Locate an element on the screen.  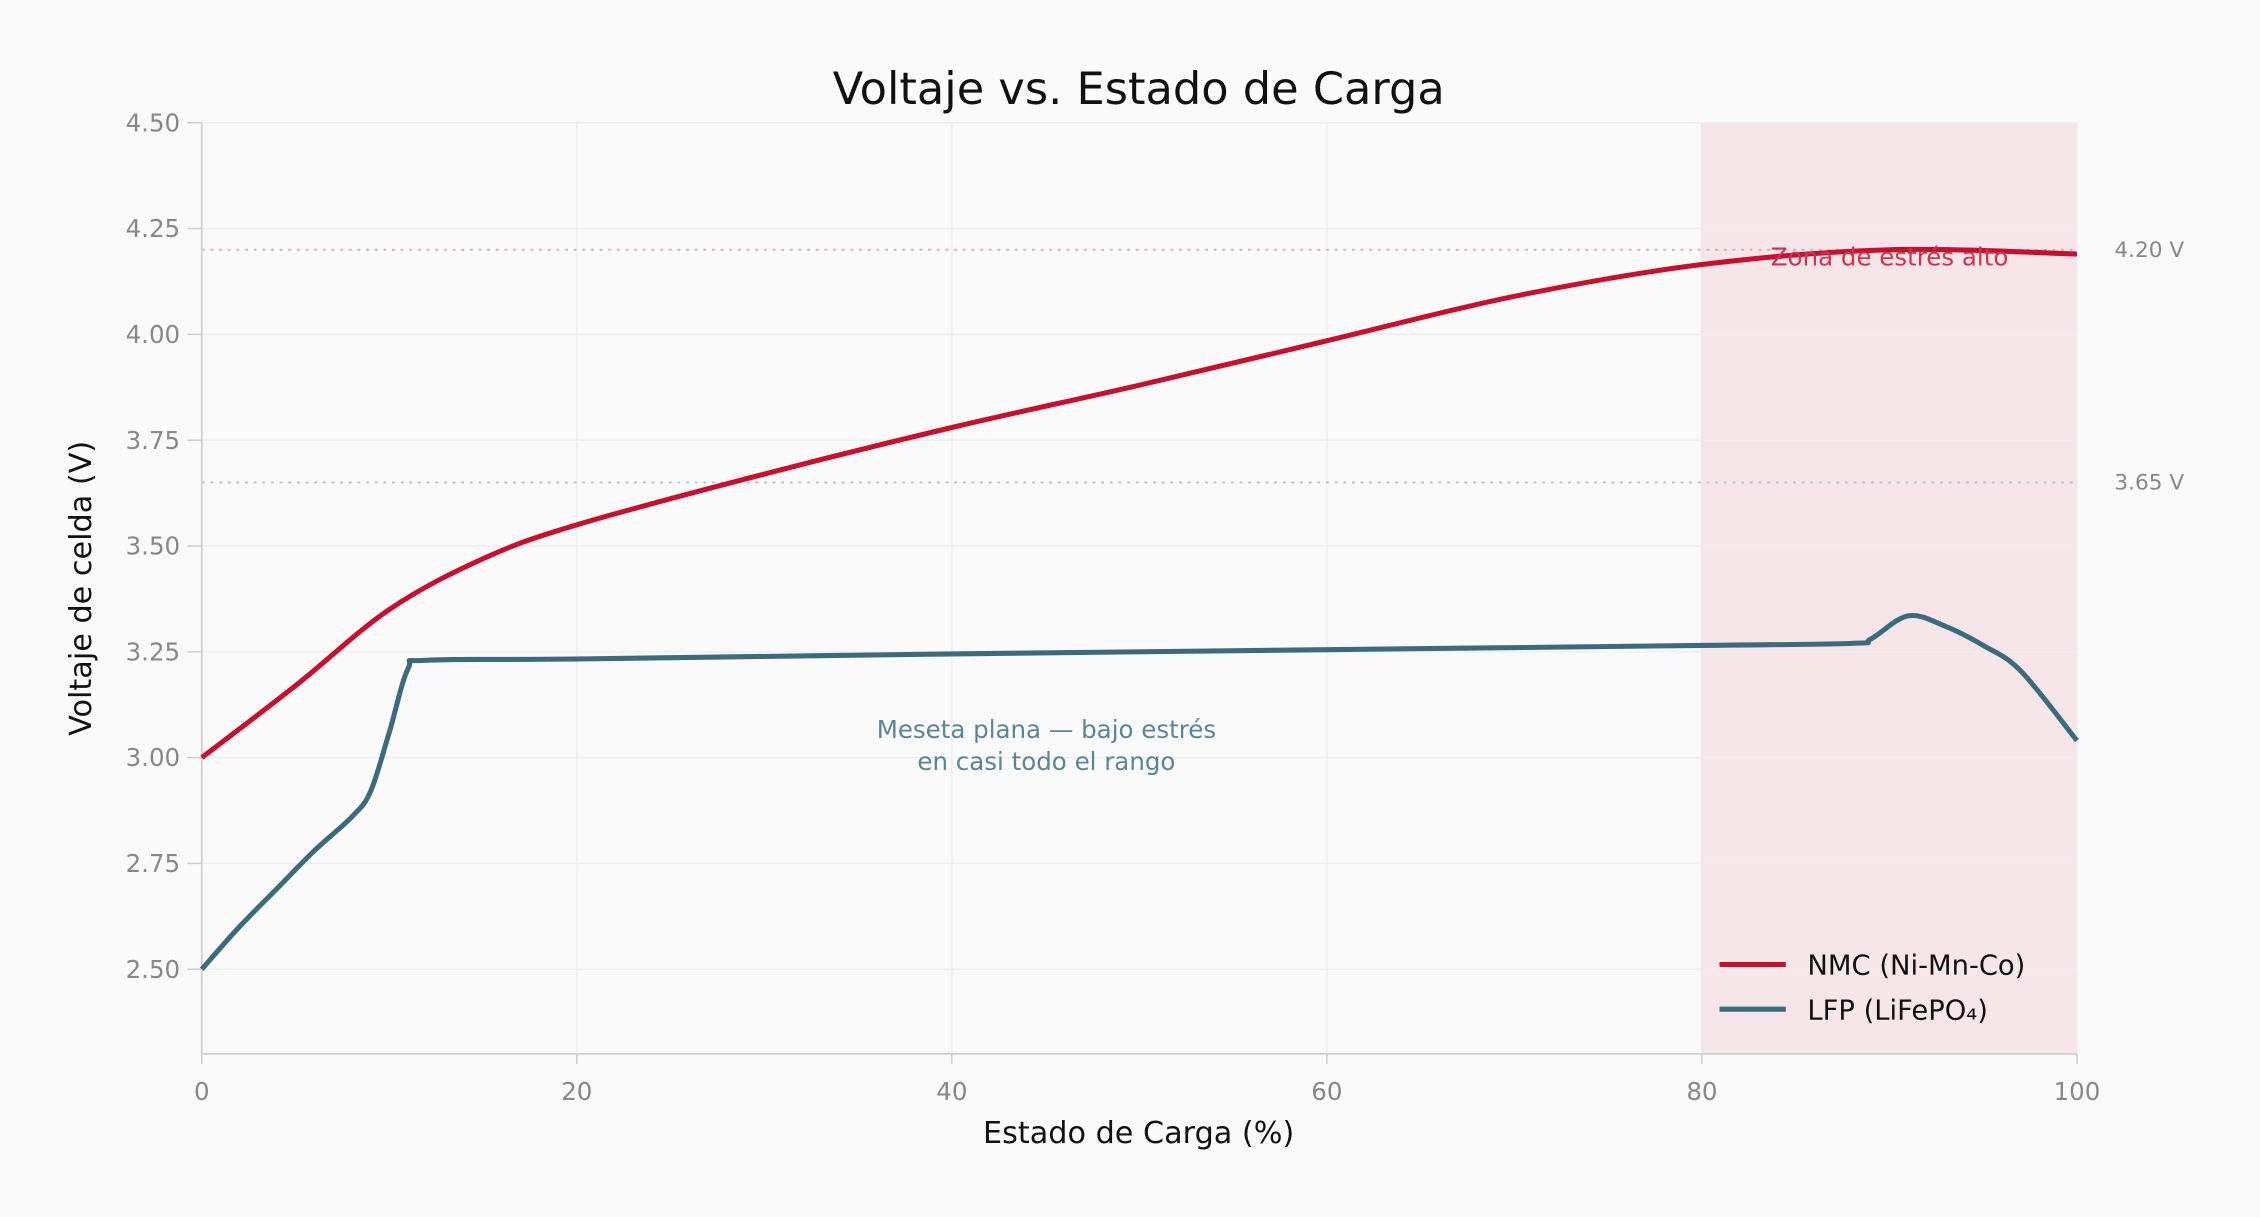
y-tick-label: 3.25 is located at coordinates (153, 651).